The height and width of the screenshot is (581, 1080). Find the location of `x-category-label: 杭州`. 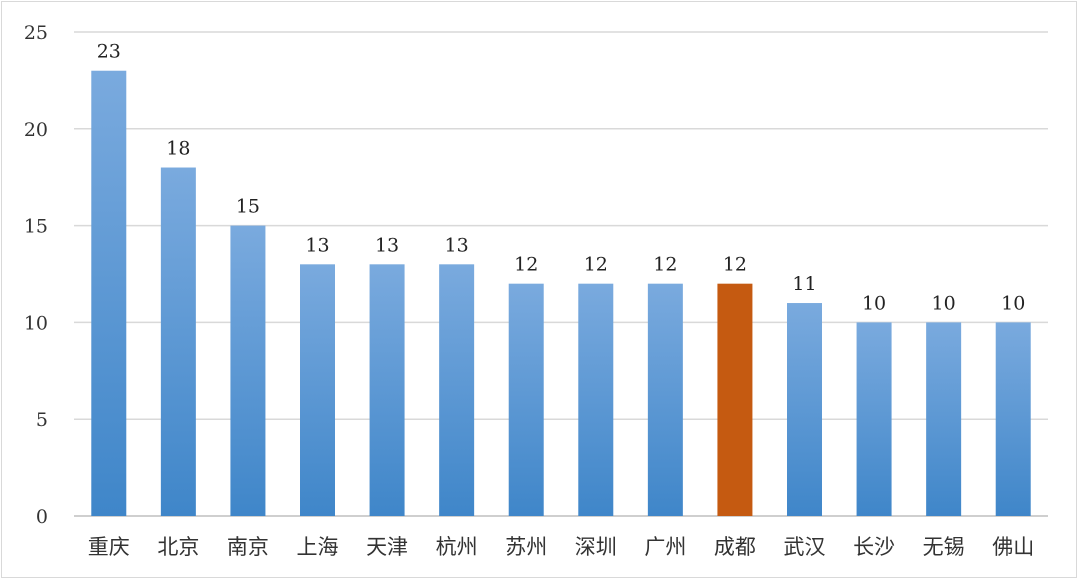

x-category-label: 杭州 is located at coordinates (457, 547).